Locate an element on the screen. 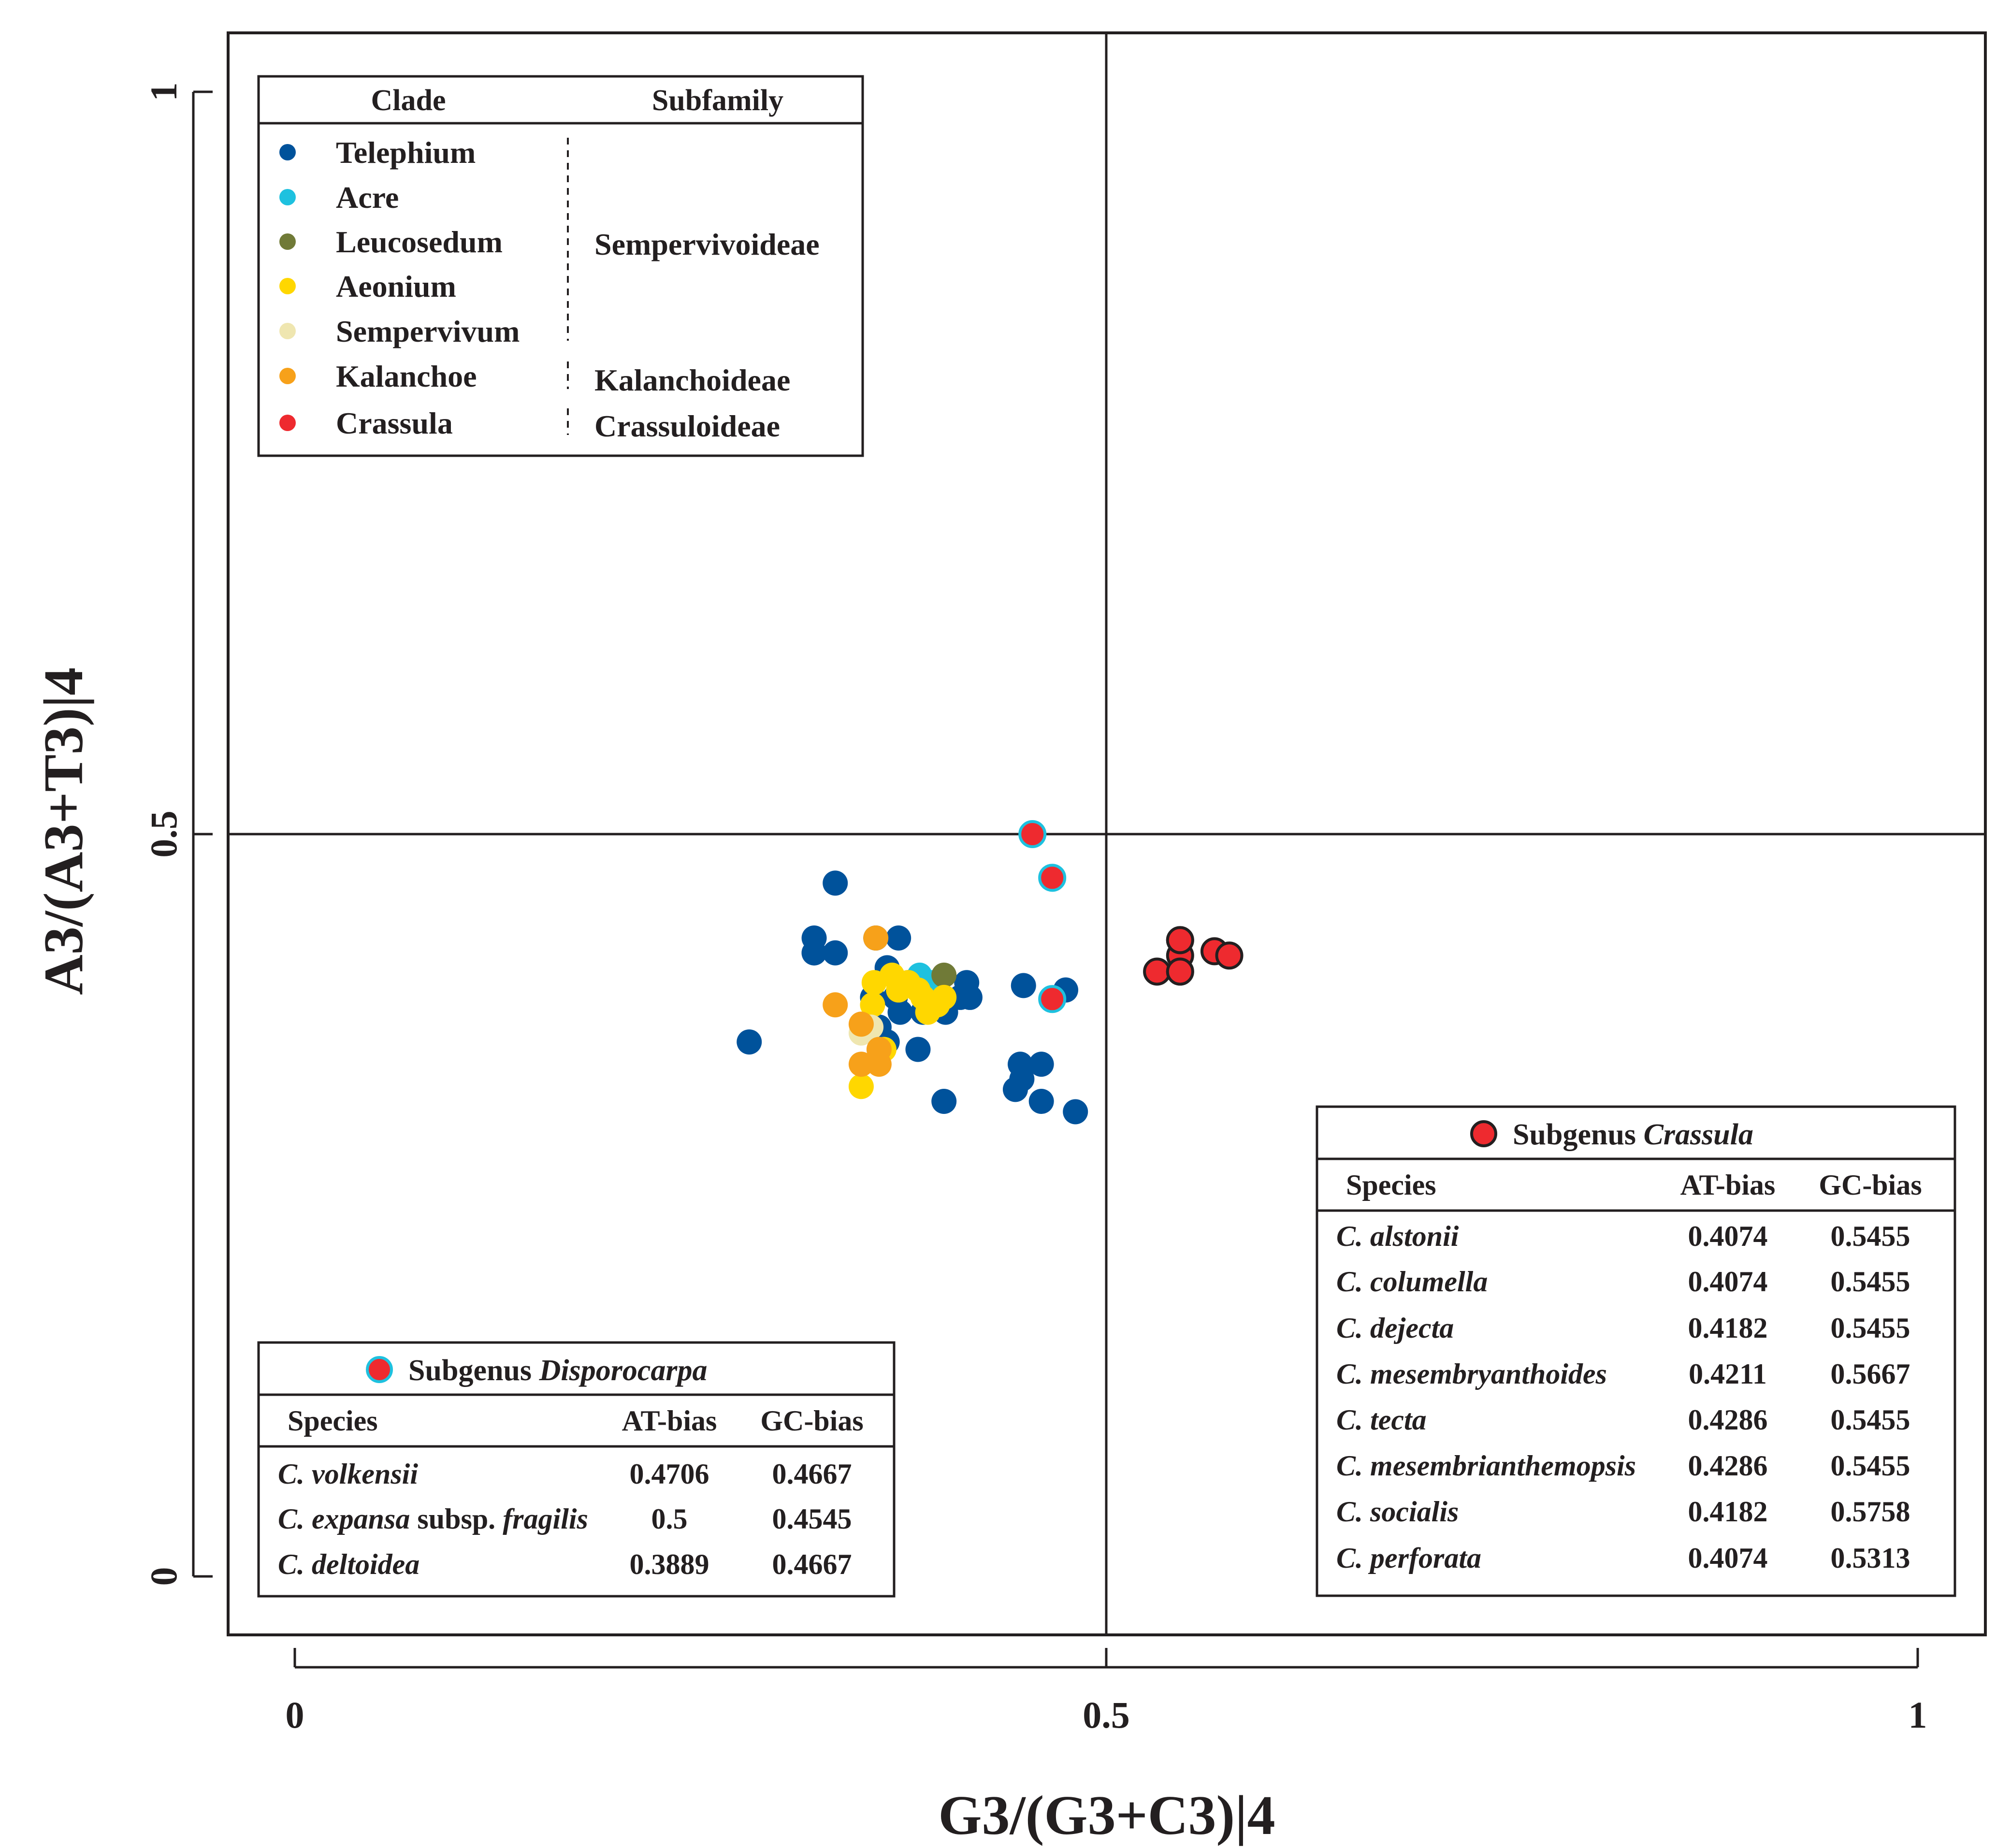  x-tick-label: 1 is located at coordinates (1918, 1715).